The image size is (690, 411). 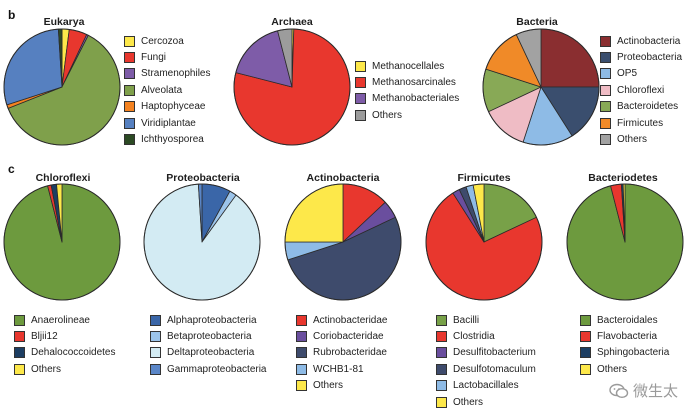 What do you see at coordinates (350, 353) in the screenshot?
I see `actinobacteria-legend-label: Rubrobacteridae` at bounding box center [350, 353].